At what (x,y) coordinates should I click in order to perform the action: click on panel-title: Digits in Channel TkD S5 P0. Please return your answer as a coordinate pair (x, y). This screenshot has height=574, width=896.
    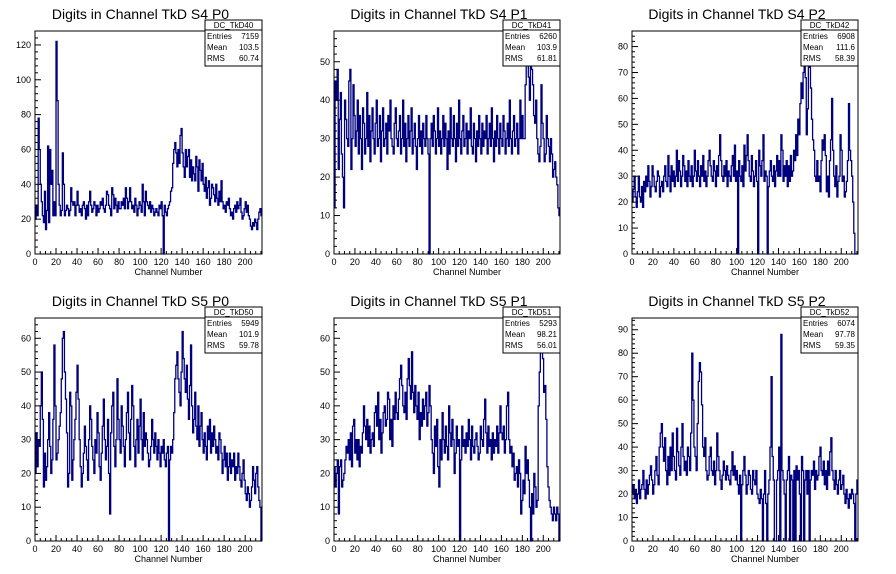
    Looking at the image, I should click on (140, 301).